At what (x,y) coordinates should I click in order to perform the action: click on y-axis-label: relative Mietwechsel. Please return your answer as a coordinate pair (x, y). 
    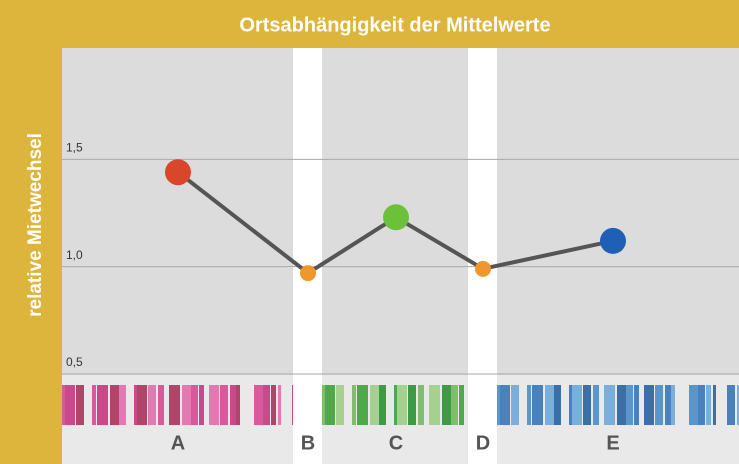
    Looking at the image, I should click on (35, 225).